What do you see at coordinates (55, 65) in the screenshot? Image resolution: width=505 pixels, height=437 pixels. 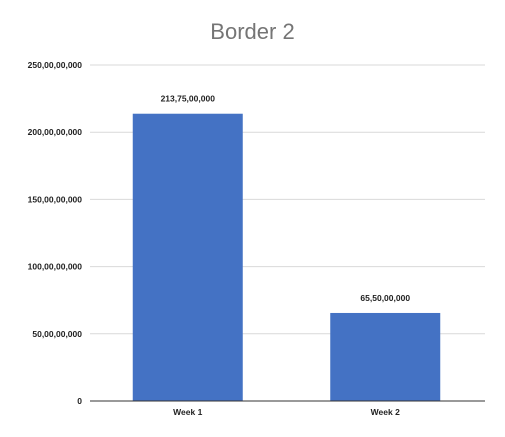 I see `y-tick-label: 250,00,00,000` at bounding box center [55, 65].